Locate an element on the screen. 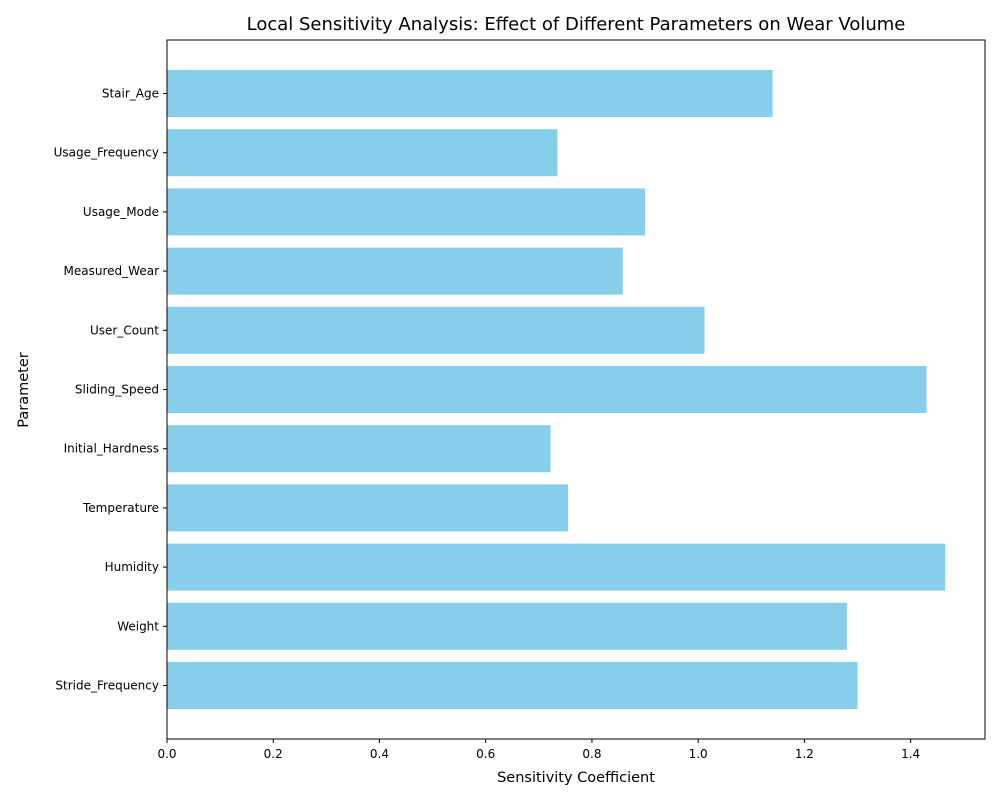  x-axis-label: Sensitivity Coefficient is located at coordinates (576, 778).